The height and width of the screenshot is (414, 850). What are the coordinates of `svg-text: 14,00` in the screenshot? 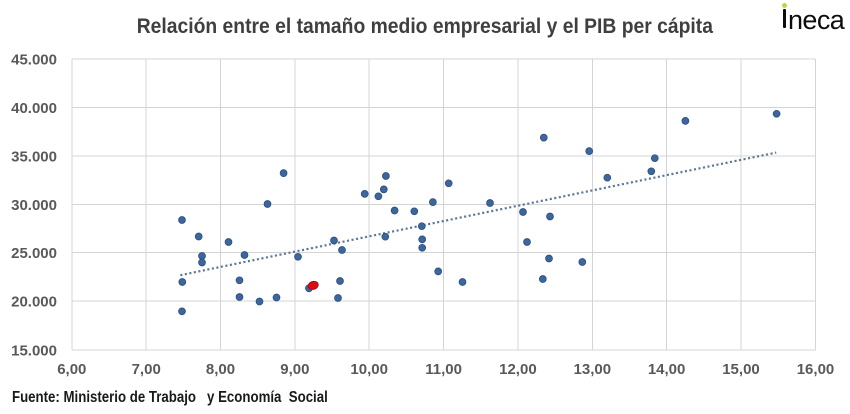 It's located at (667, 369).